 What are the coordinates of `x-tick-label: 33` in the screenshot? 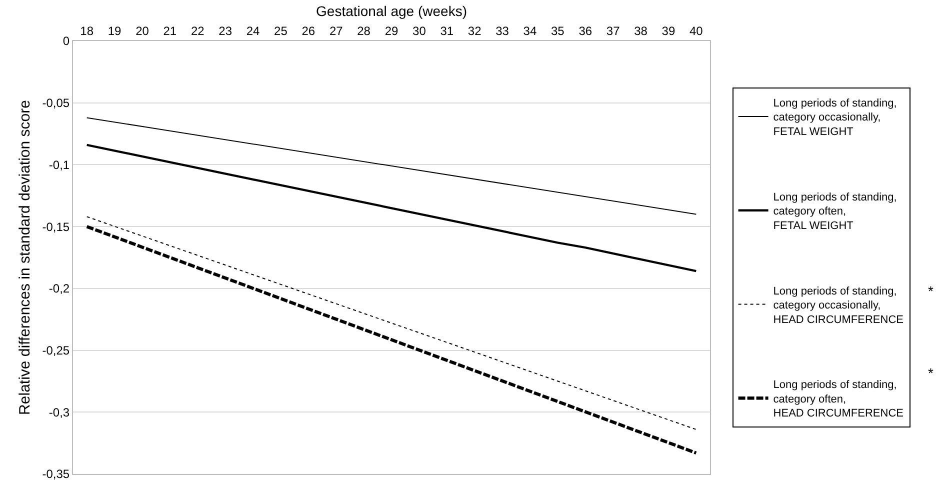 It's located at (503, 31).